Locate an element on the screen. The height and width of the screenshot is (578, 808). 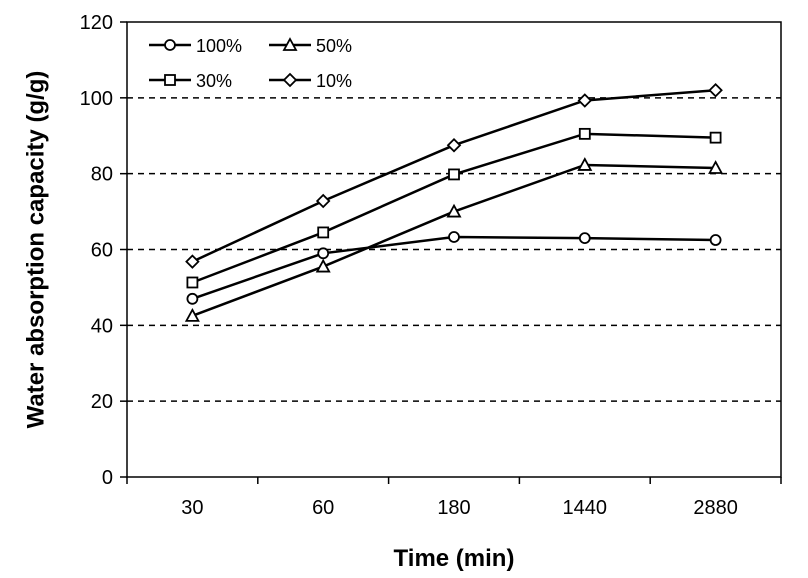
x-tick-label: 30 is located at coordinates (192, 508).